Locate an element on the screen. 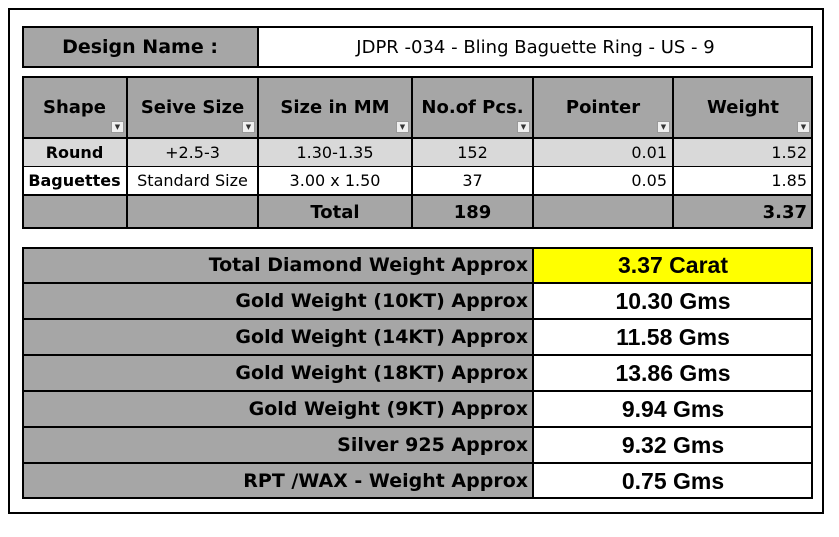 This screenshot has height=537, width=839. design-value-text: JDPR -034 - Bling Baguette Ring - US - 9 is located at coordinates (535, 47).